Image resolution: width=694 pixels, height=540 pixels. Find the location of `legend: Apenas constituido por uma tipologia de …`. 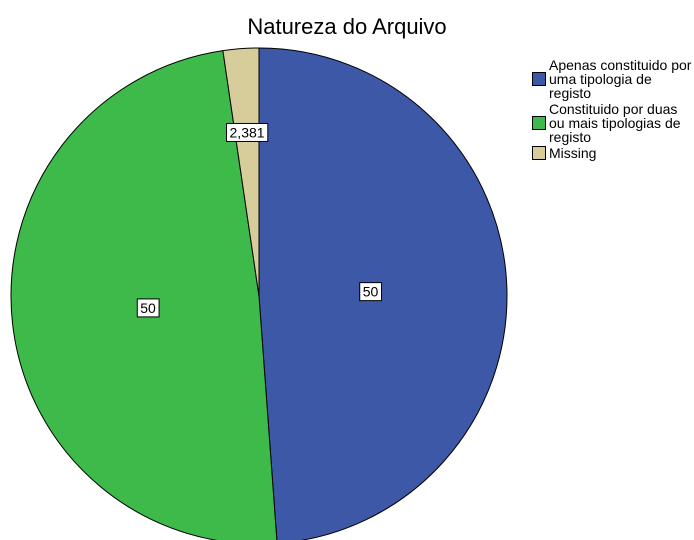

legend: Apenas constituido por uma tipologia de … is located at coordinates (613, 110).